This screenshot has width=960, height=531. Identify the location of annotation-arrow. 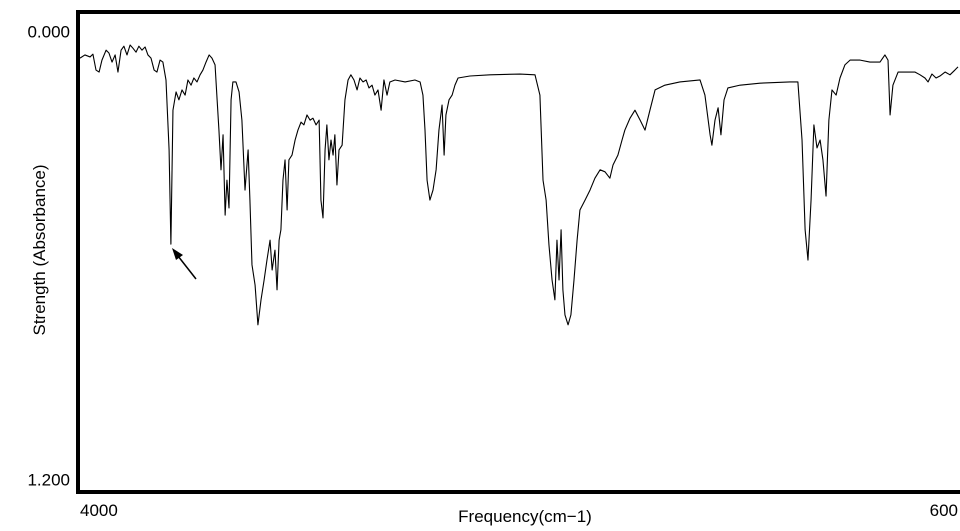
(184, 264).